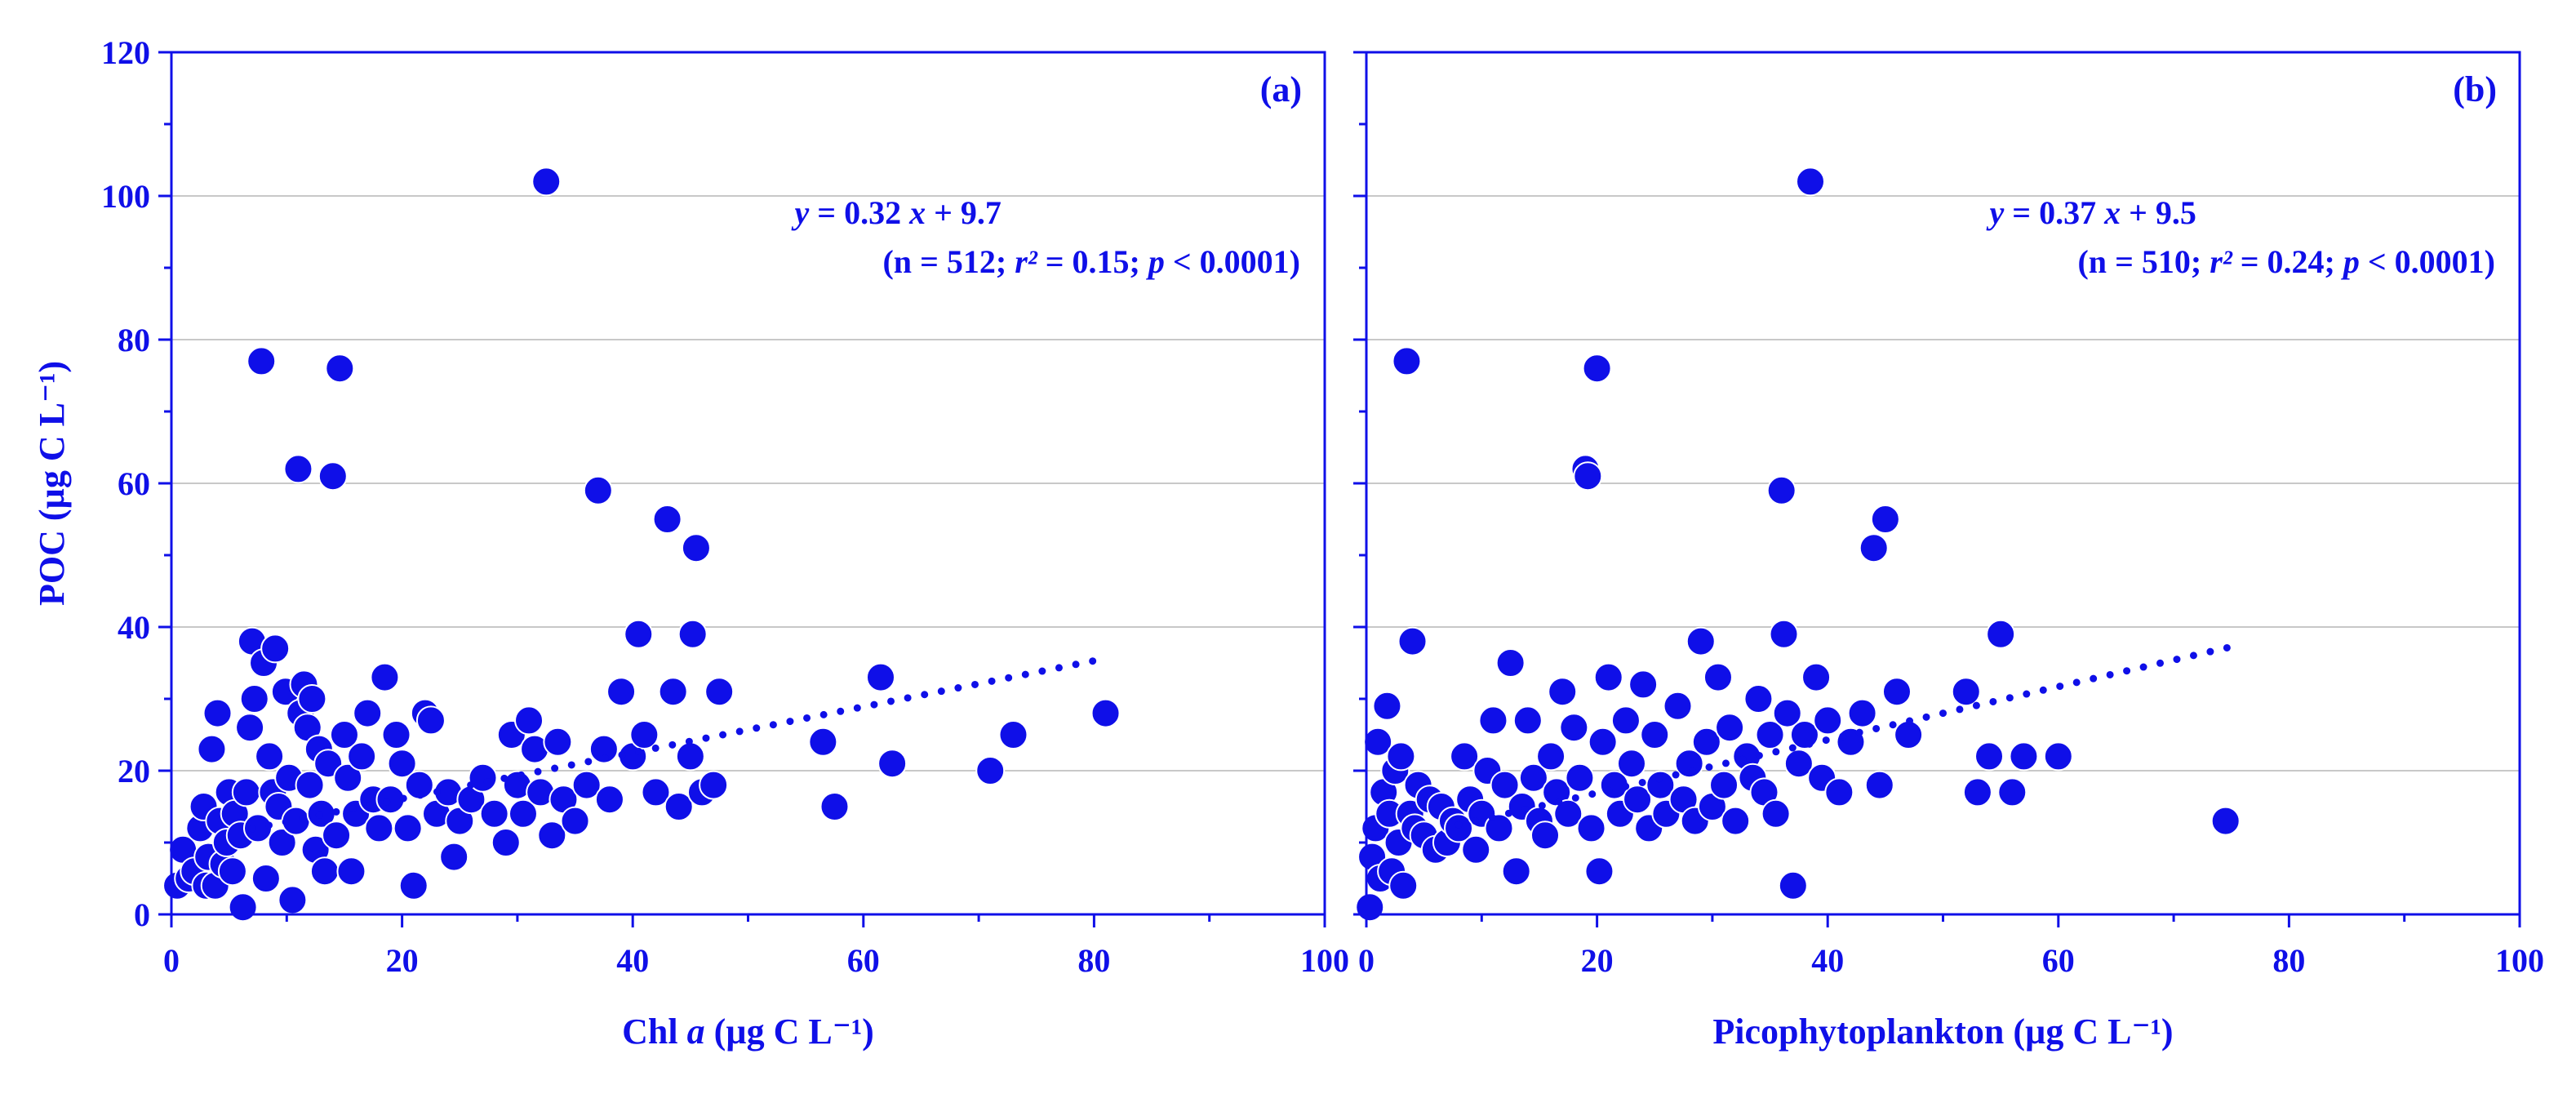  Describe the element at coordinates (402, 960) in the screenshot. I see `x-tick-label: 20` at that location.